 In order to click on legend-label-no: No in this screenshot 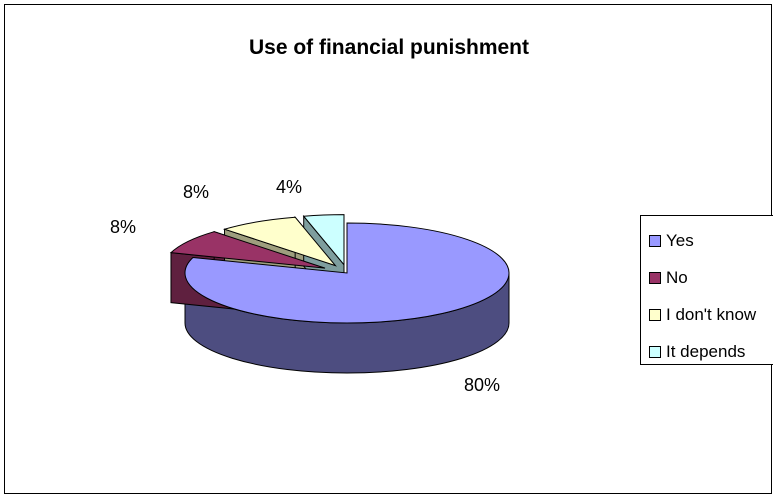, I will do `click(677, 277)`.